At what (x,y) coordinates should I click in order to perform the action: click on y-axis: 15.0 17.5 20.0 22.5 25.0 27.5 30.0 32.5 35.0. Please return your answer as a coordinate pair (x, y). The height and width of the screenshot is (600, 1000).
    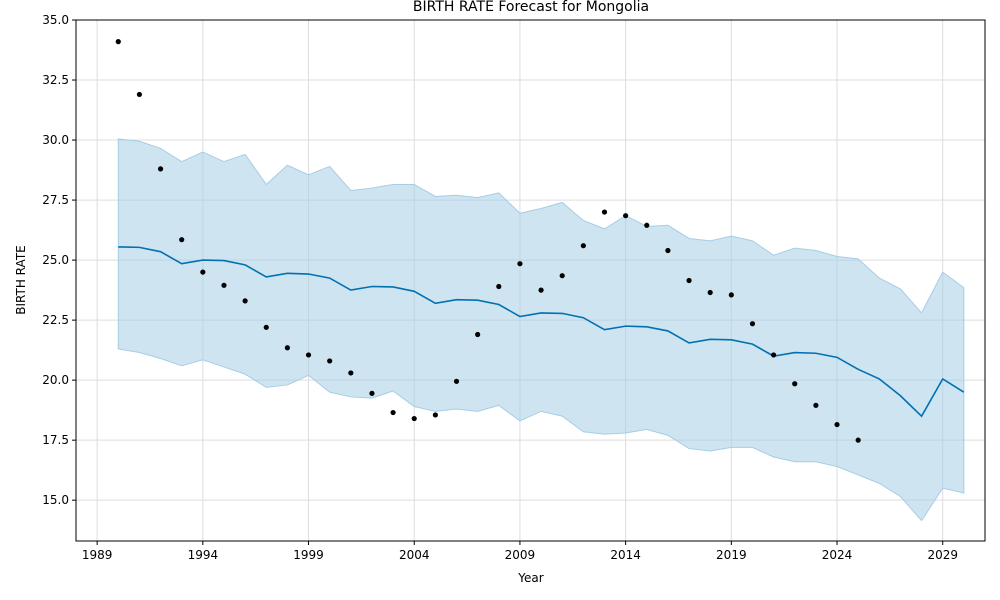
    Looking at the image, I should click on (59, 260).